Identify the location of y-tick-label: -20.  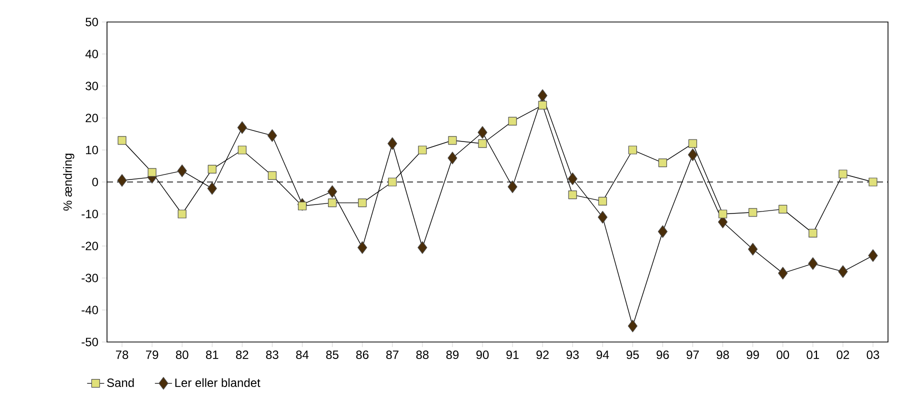
(90, 246).